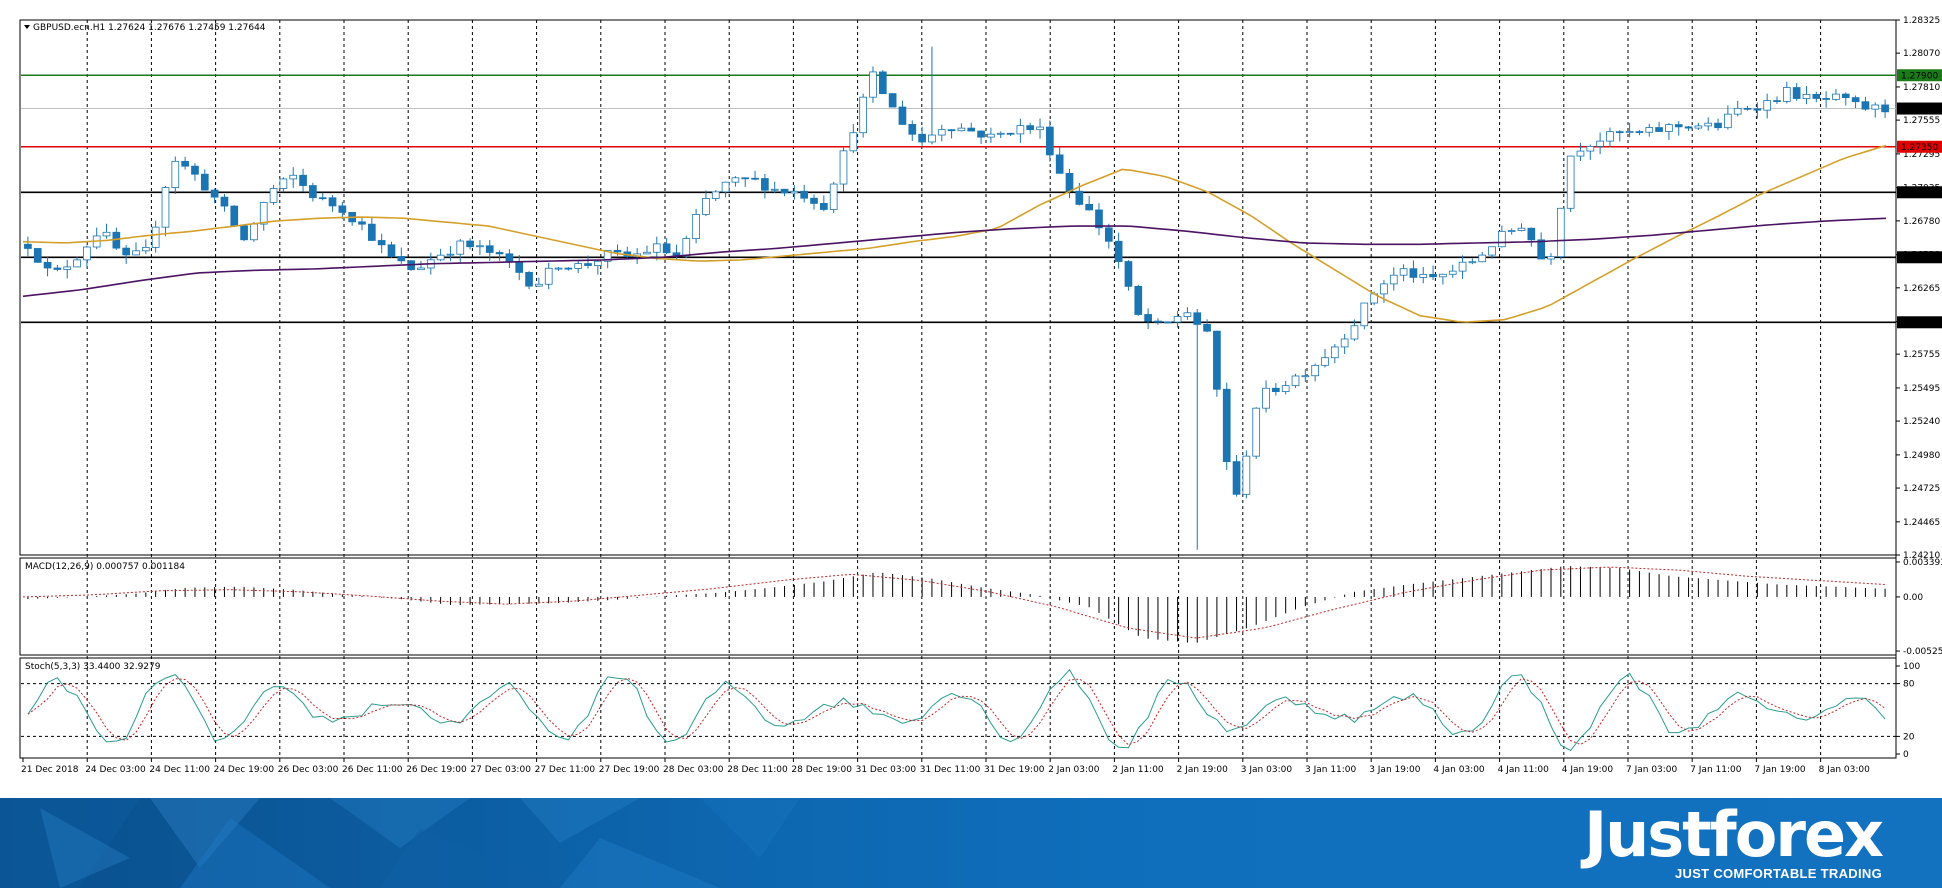 The width and height of the screenshot is (1942, 888). What do you see at coordinates (693, 770) in the screenshot?
I see `x-tick-label: 28 Dec 03:00` at bounding box center [693, 770].